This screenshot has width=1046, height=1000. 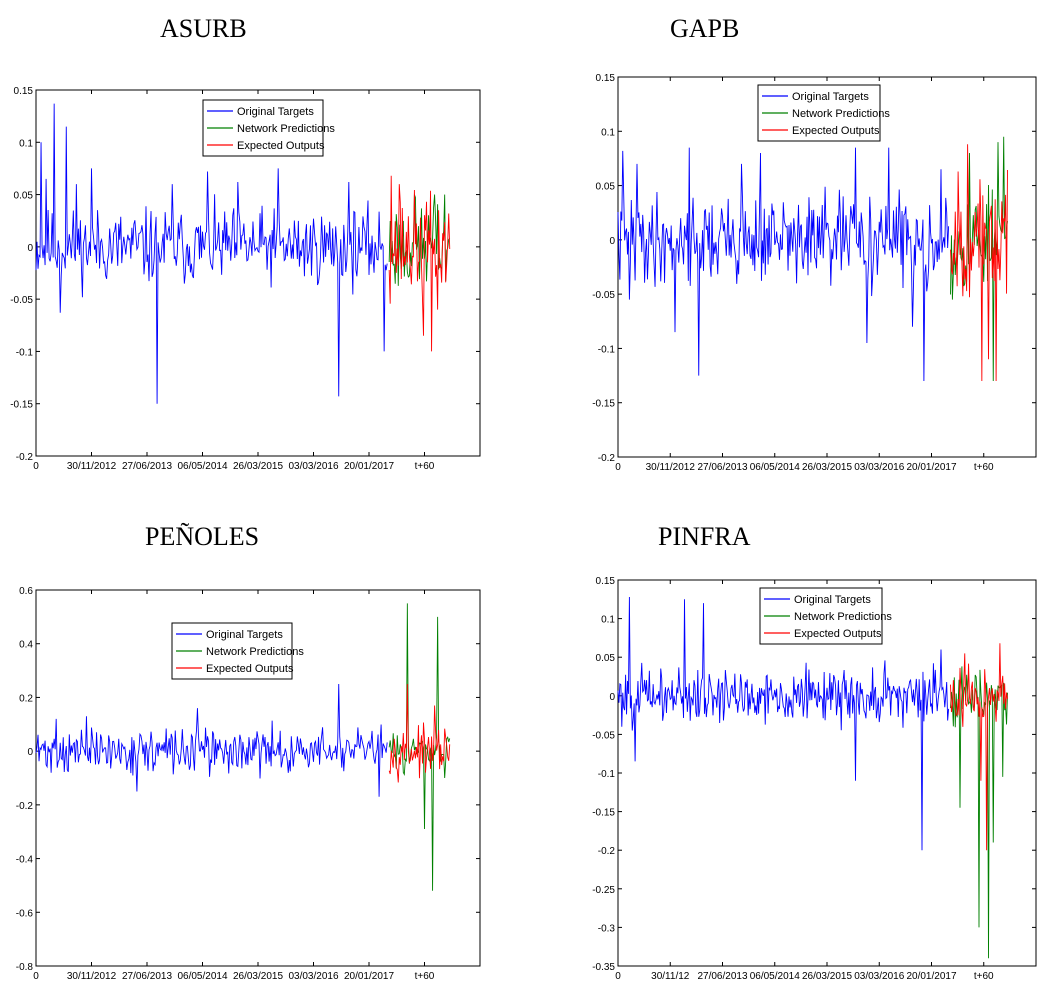 What do you see at coordinates (705, 28) in the screenshot?
I see `chart-title-gapb: GAPB` at bounding box center [705, 28].